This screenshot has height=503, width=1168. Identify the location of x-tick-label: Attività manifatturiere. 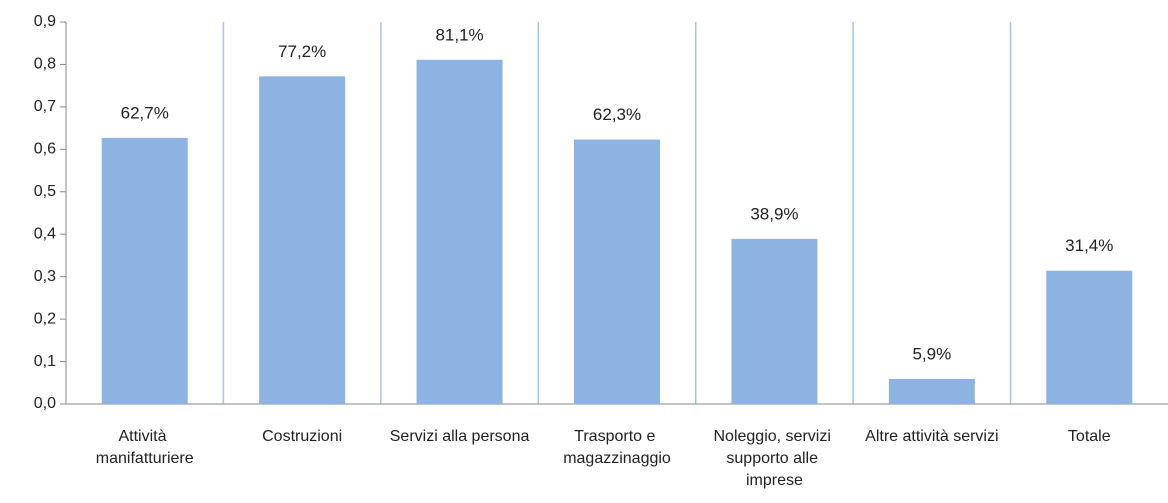
(145, 447).